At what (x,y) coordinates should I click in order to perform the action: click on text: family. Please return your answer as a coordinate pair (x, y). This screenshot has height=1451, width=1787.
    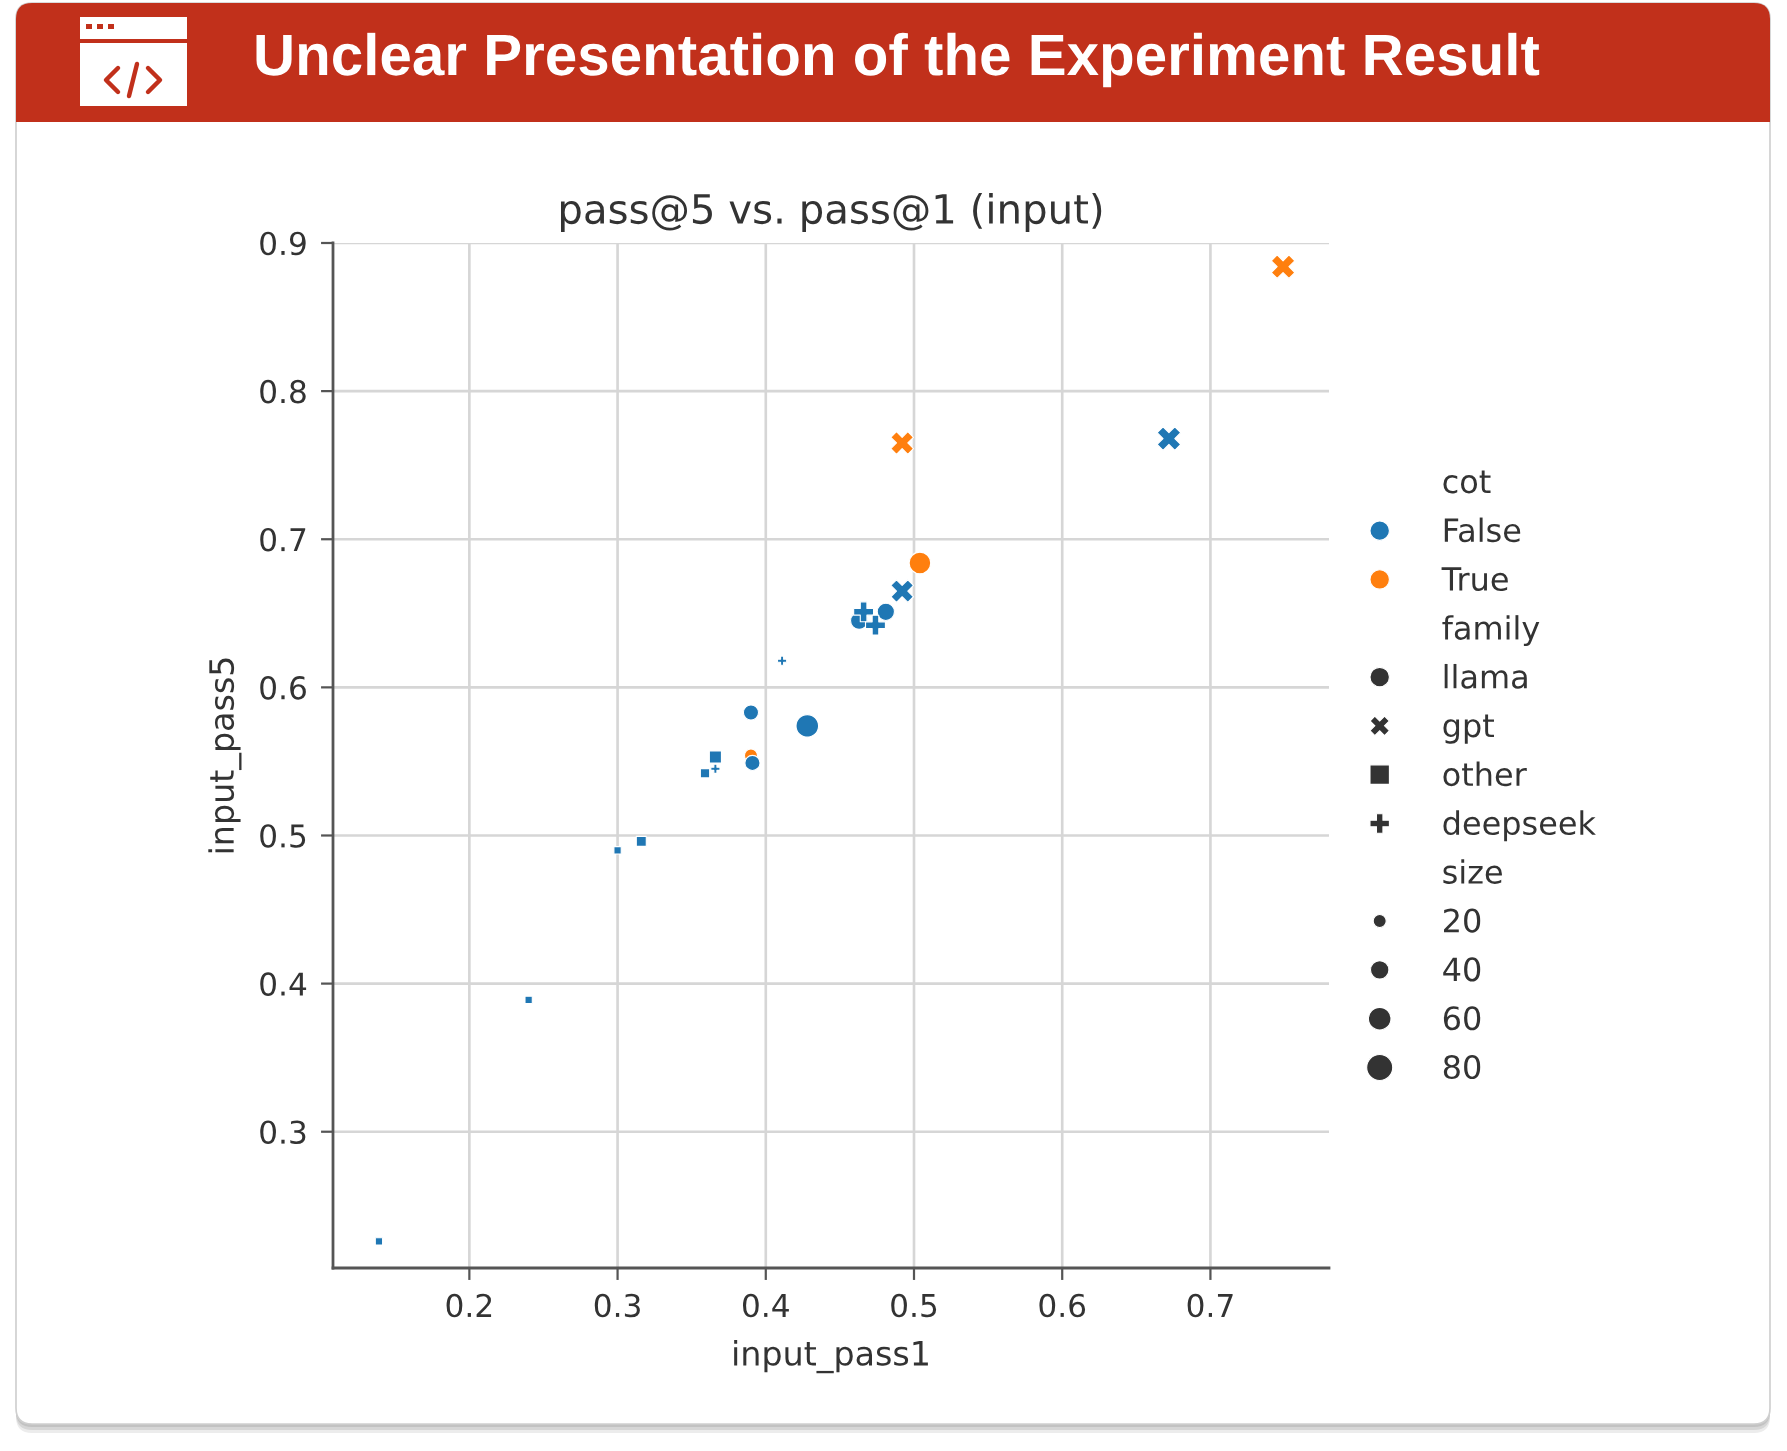
    Looking at the image, I should click on (1491, 631).